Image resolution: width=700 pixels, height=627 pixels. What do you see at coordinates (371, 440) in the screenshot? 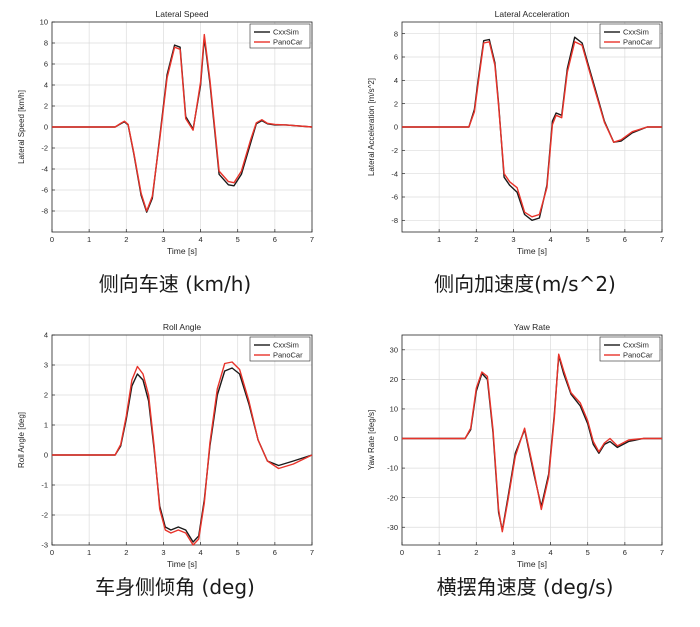
I see `y-axis-label: Yaw Rate [deg/s]` at bounding box center [371, 440].